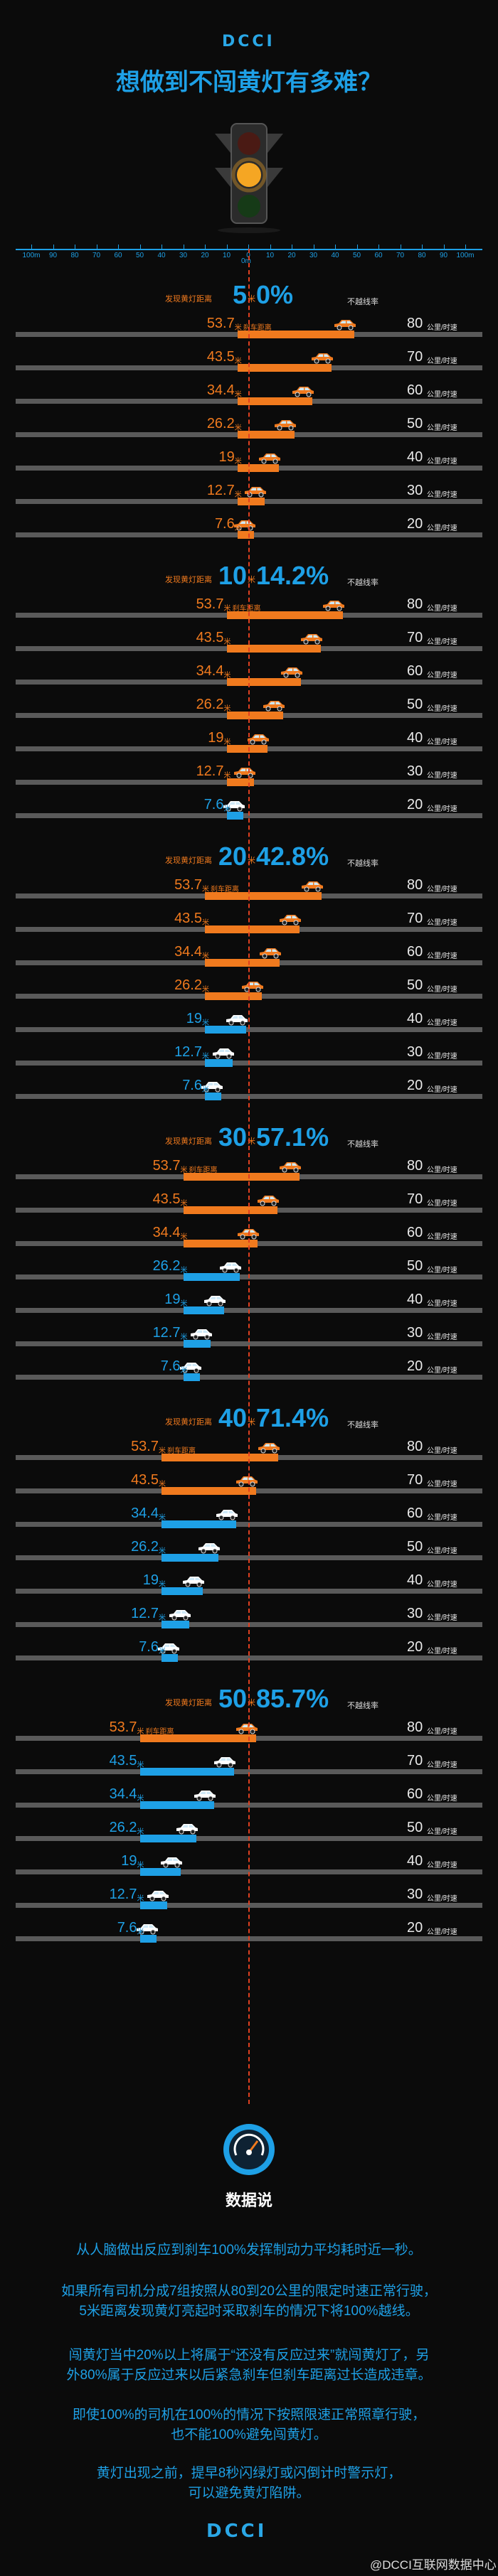 This screenshot has width=498, height=2576. Describe the element at coordinates (249, 574) in the screenshot. I see `panel-header: 发现黄灯距离 10 米 14.2% 不越线率` at that location.